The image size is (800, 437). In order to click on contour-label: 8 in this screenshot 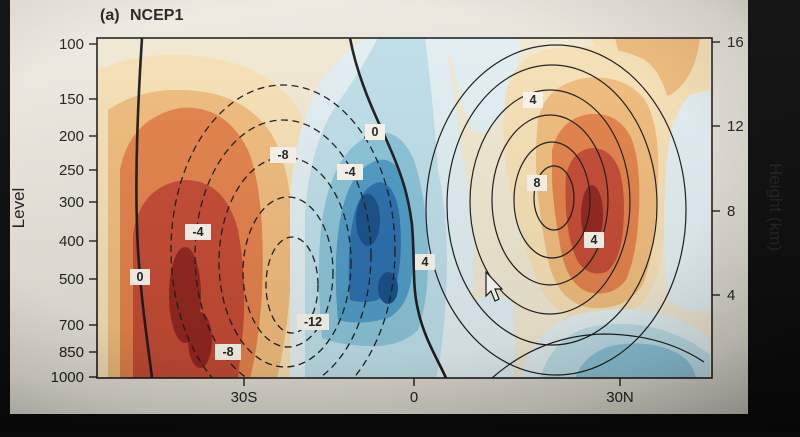, I will do `click(537, 183)`.